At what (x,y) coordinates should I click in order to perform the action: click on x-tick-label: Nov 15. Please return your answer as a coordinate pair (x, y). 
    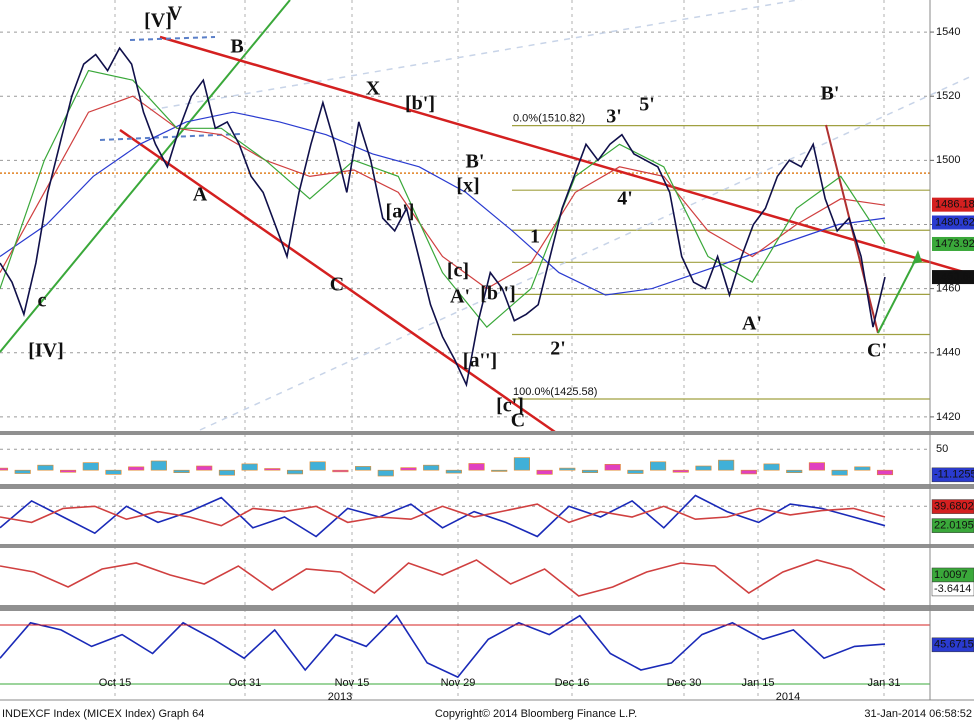
    Looking at the image, I should click on (352, 683).